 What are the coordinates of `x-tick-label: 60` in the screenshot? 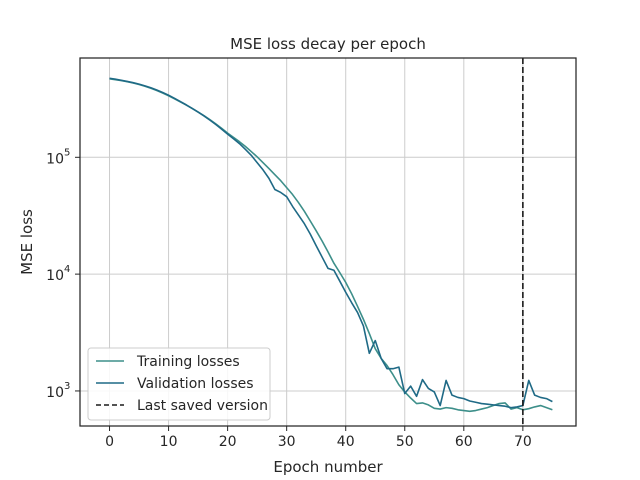 It's located at (464, 442).